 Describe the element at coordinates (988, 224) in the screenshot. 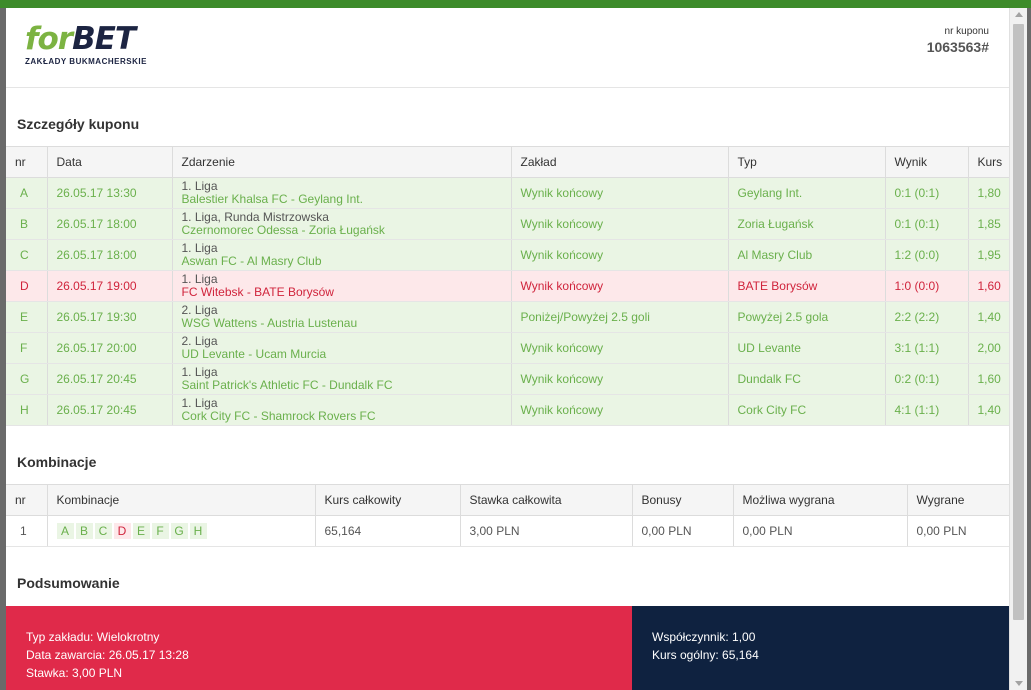

I see `selection-odds: 1,85` at that location.